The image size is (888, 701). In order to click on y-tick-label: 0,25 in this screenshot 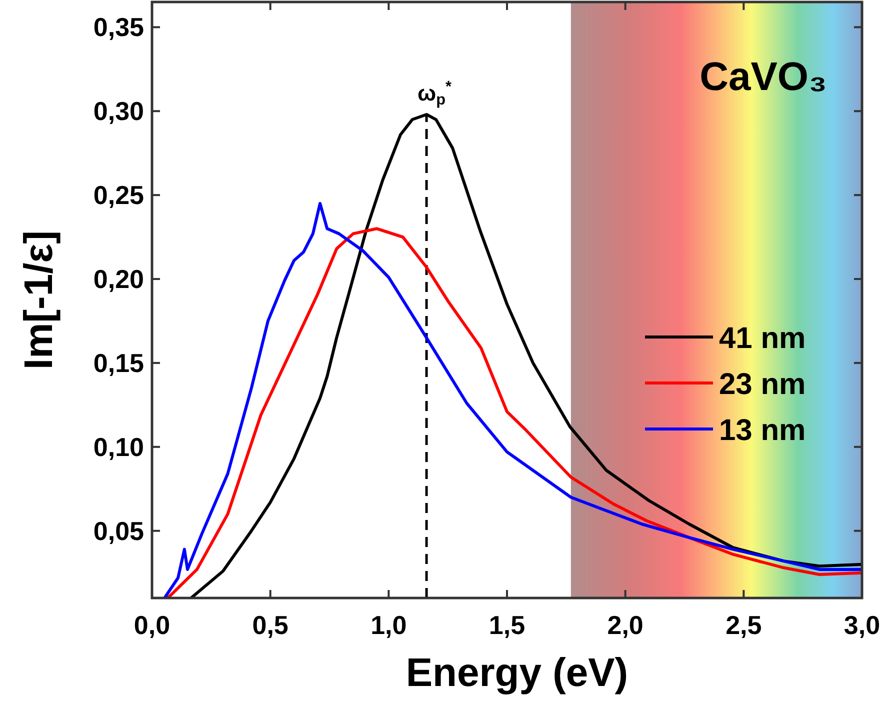, I will do `click(118, 195)`.